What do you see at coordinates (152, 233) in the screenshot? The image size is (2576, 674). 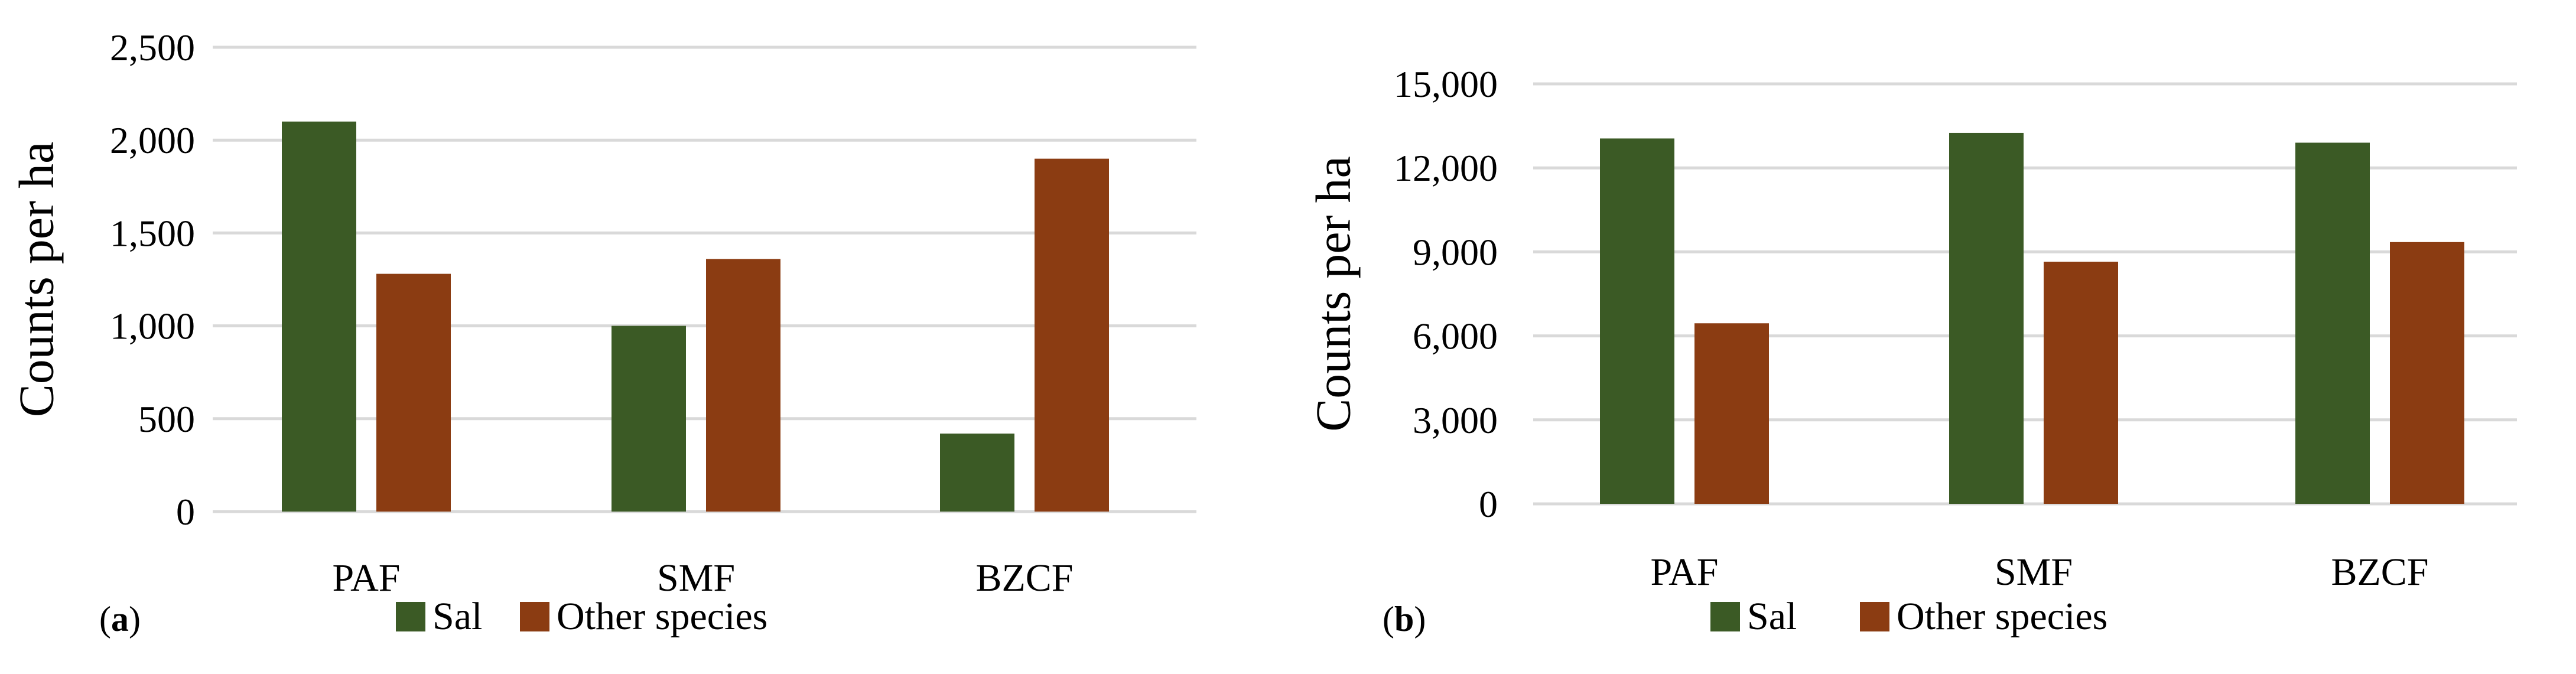 I see `y-tick-label: 1,500` at bounding box center [152, 233].